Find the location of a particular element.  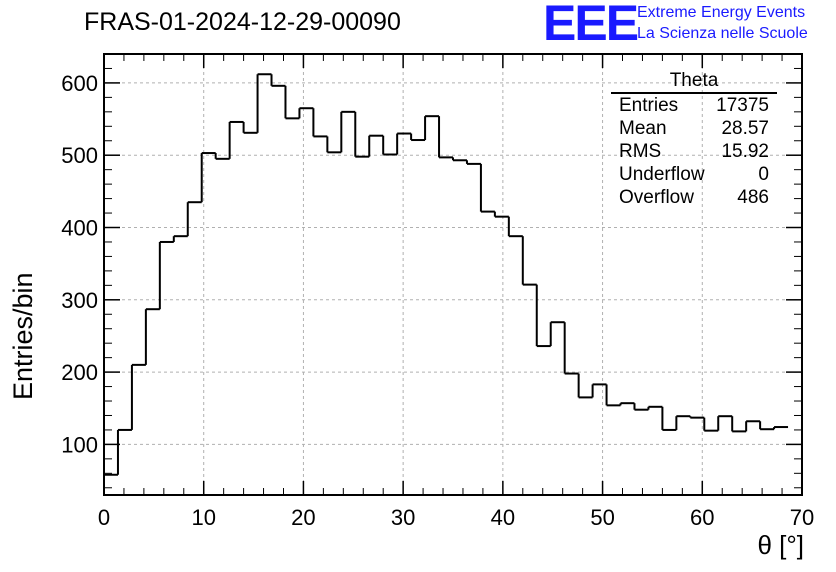

stats-value: 0 is located at coordinates (763, 174).